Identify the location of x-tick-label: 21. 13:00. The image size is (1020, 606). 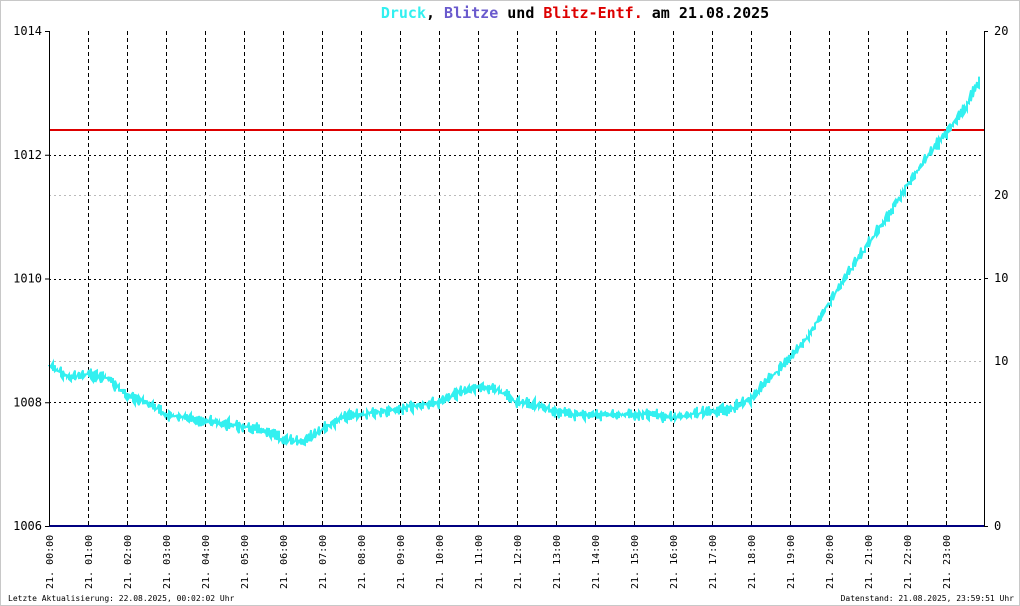
(557, 562).